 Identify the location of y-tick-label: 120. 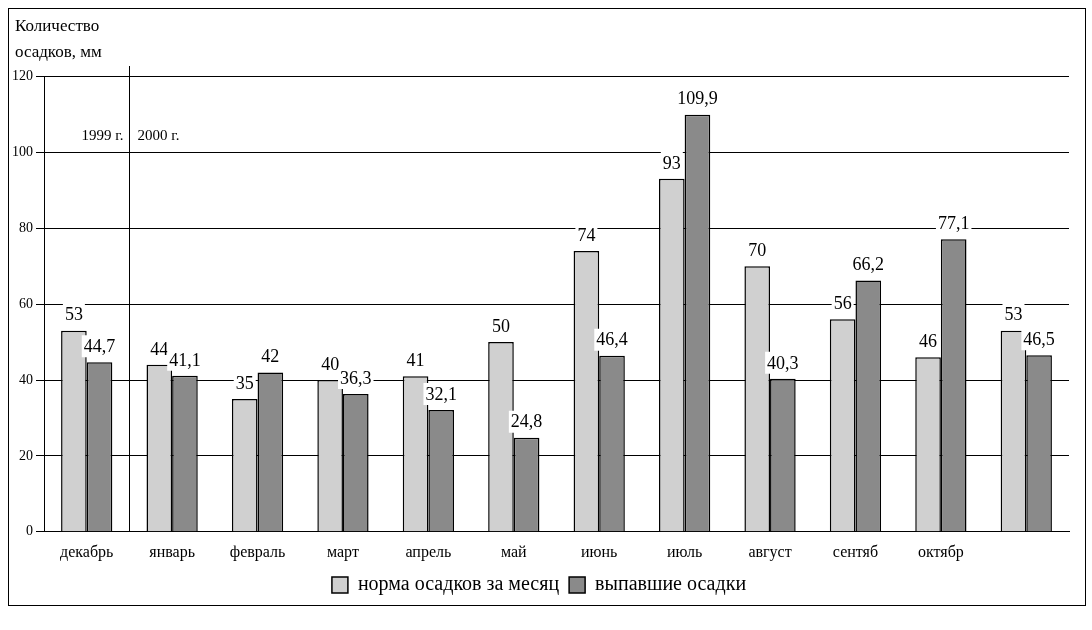
(22, 76).